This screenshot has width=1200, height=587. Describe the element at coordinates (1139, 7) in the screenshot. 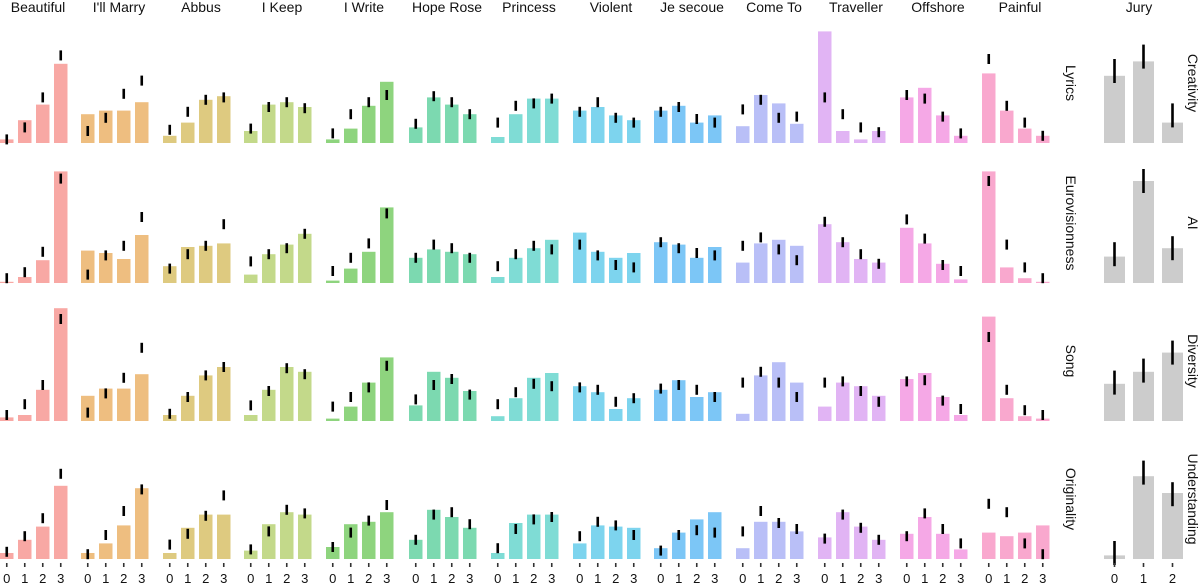

I see `jury-title: Jury` at that location.